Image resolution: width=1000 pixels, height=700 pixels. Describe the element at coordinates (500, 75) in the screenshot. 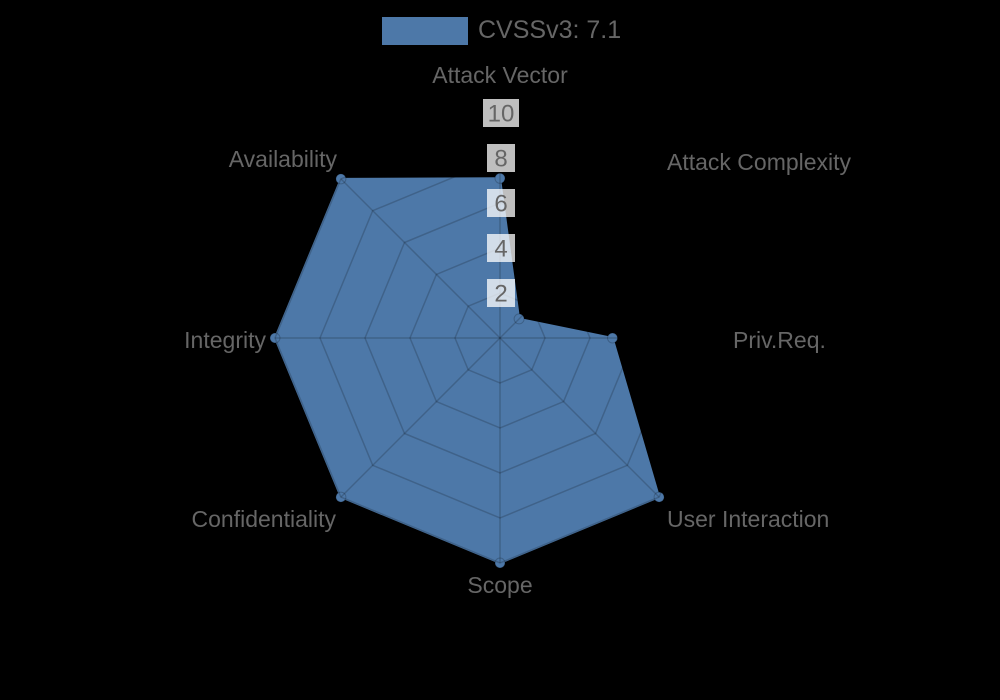

I see `axis-label-attack-vector: Attack Vector` at that location.